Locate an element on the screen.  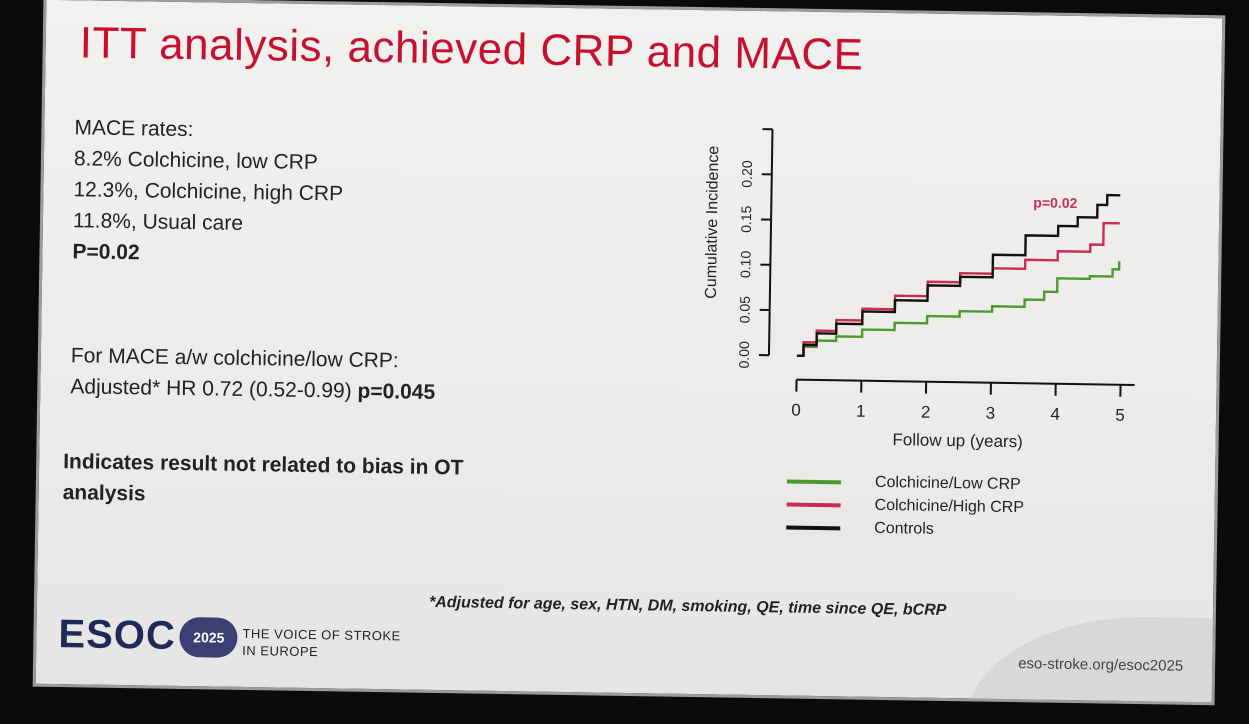
chart-axes: 0.00 0.05 0.10 0.15 0.20 0 1 2 3 4 5 is located at coordinates (935, 276).